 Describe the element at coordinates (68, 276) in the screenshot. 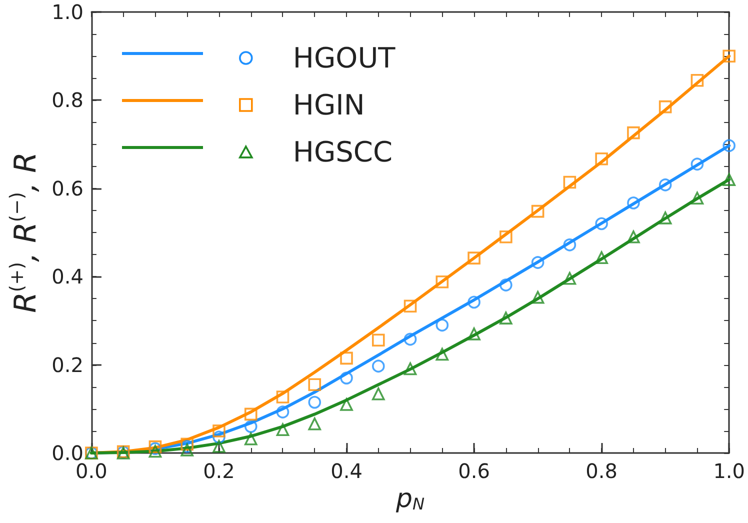

I see `y-tick-label: 0.4` at that location.